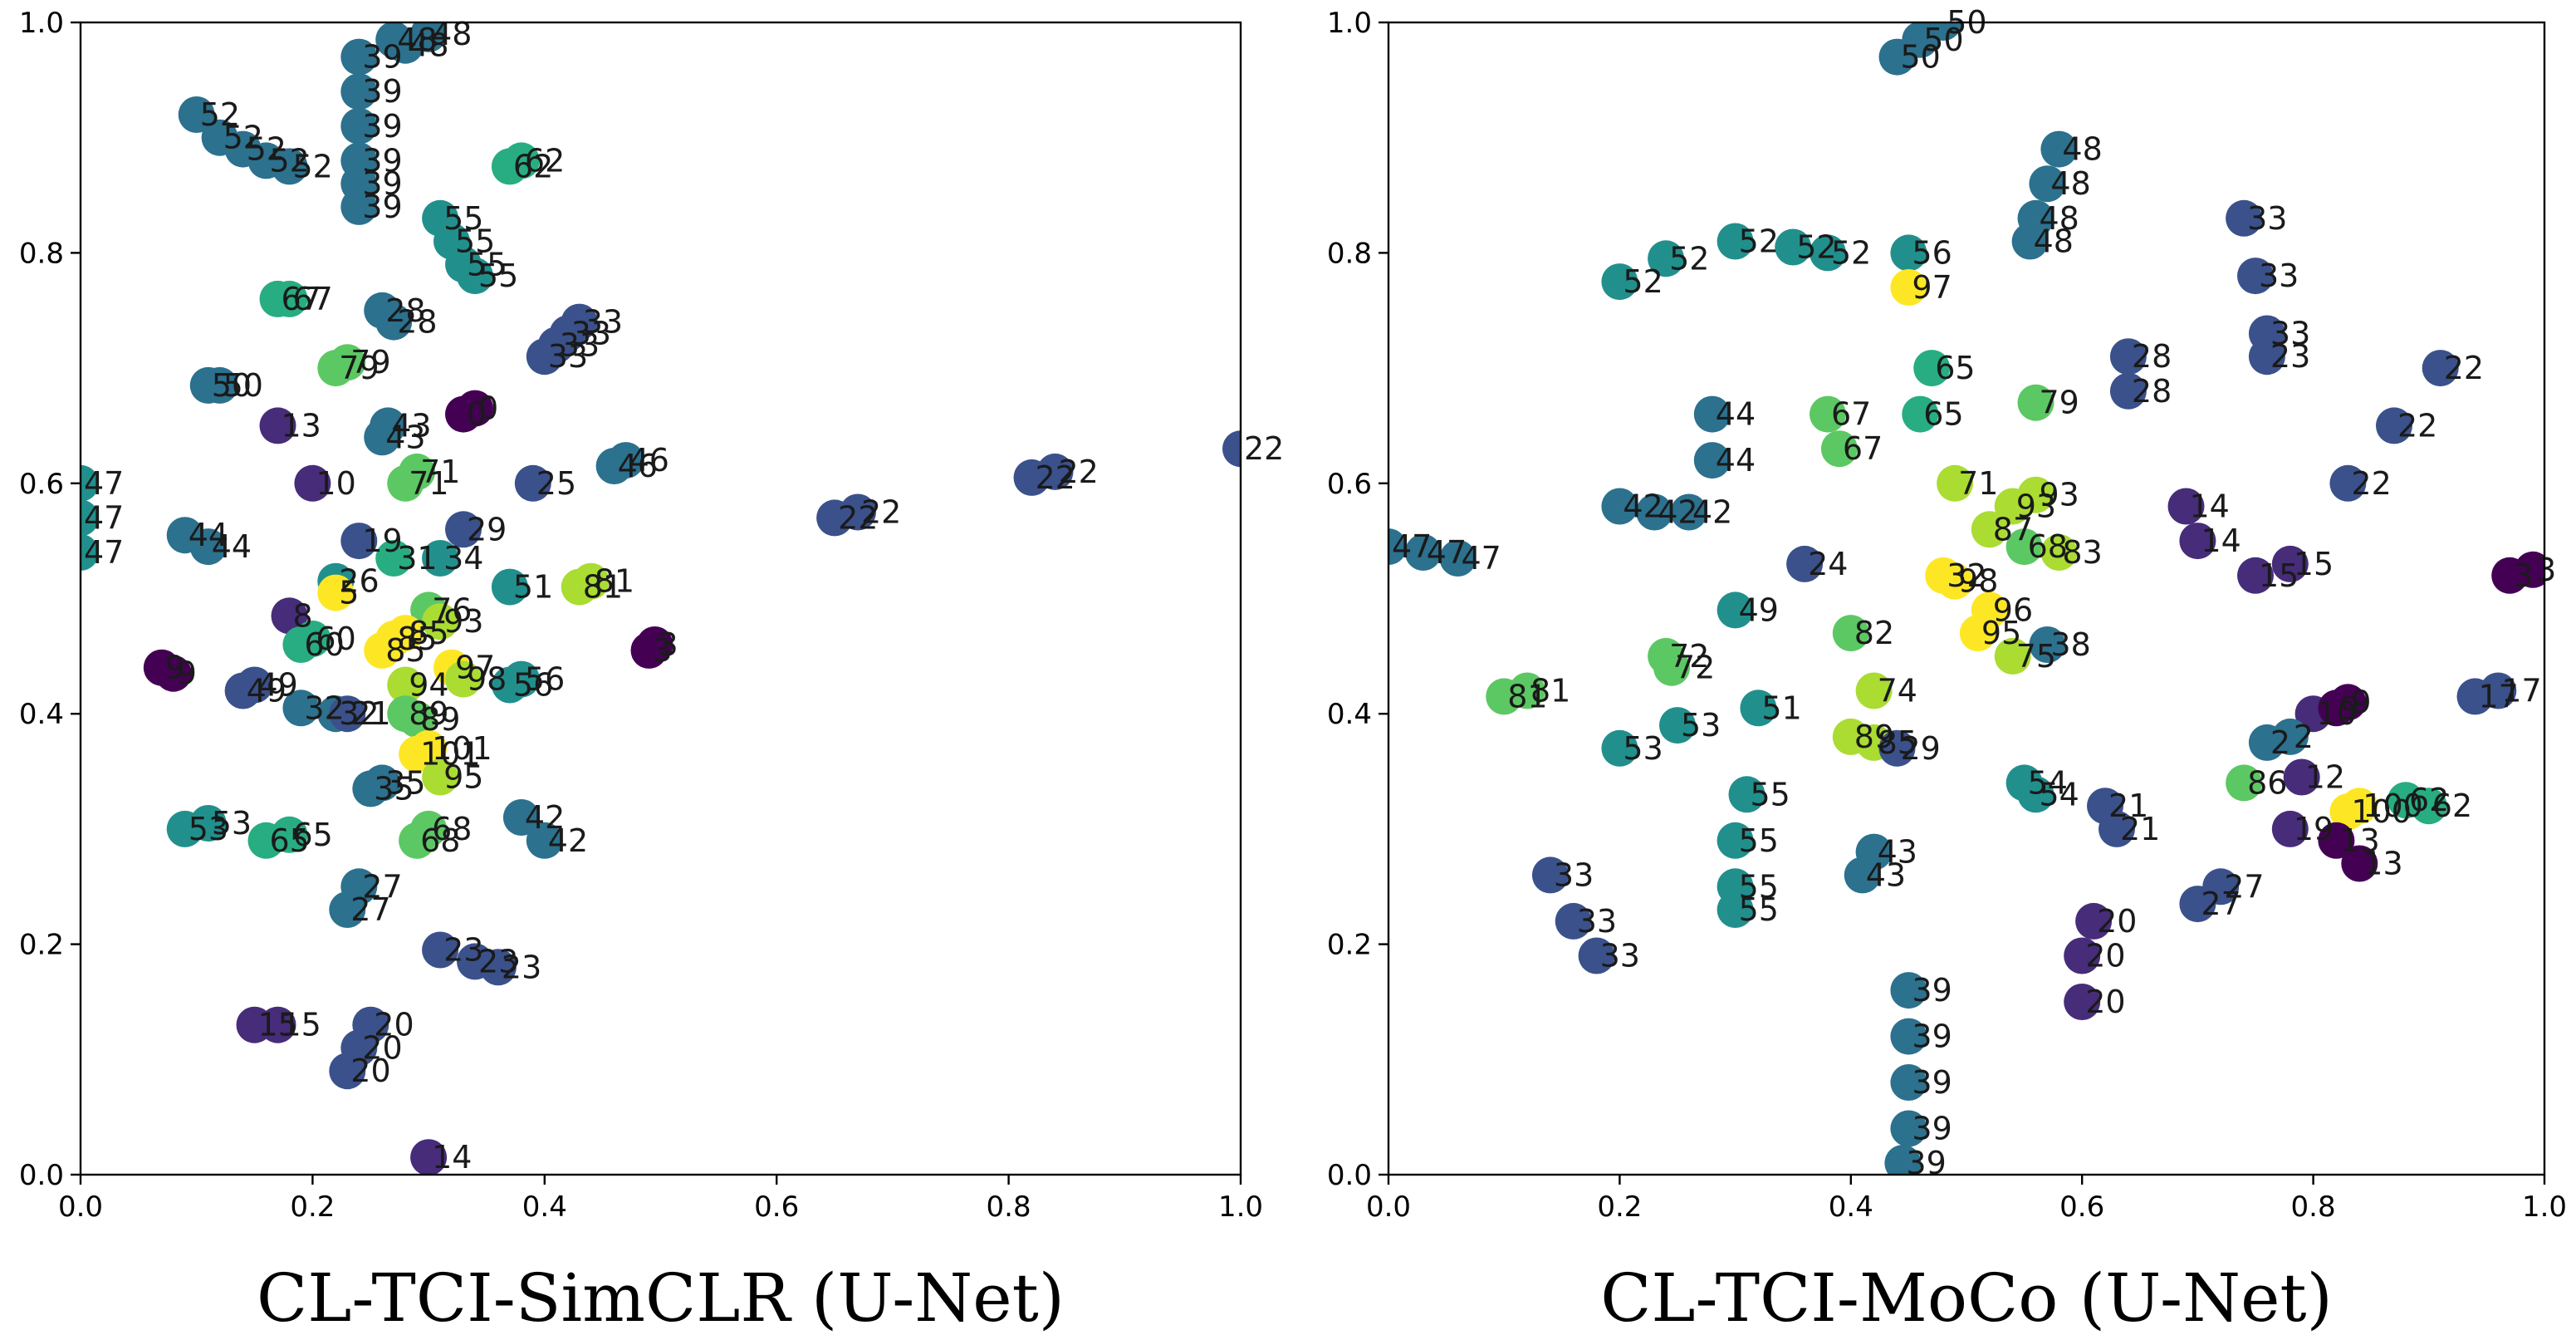 The image size is (2576, 1335). I want to click on y-tick-label: 0.2, so click(41, 945).